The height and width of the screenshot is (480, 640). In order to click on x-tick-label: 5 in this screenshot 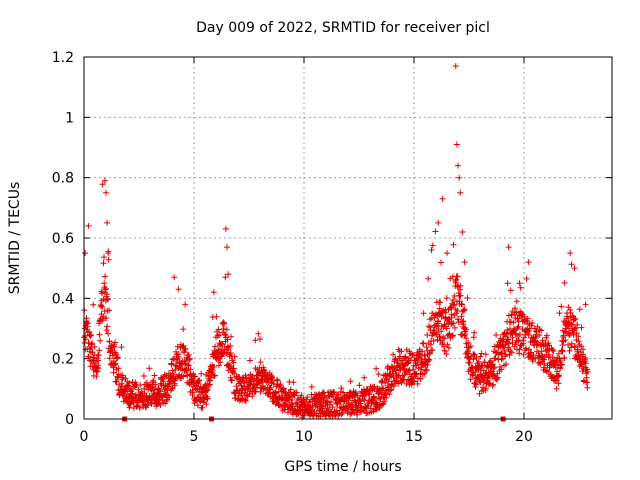, I will do `click(194, 437)`.